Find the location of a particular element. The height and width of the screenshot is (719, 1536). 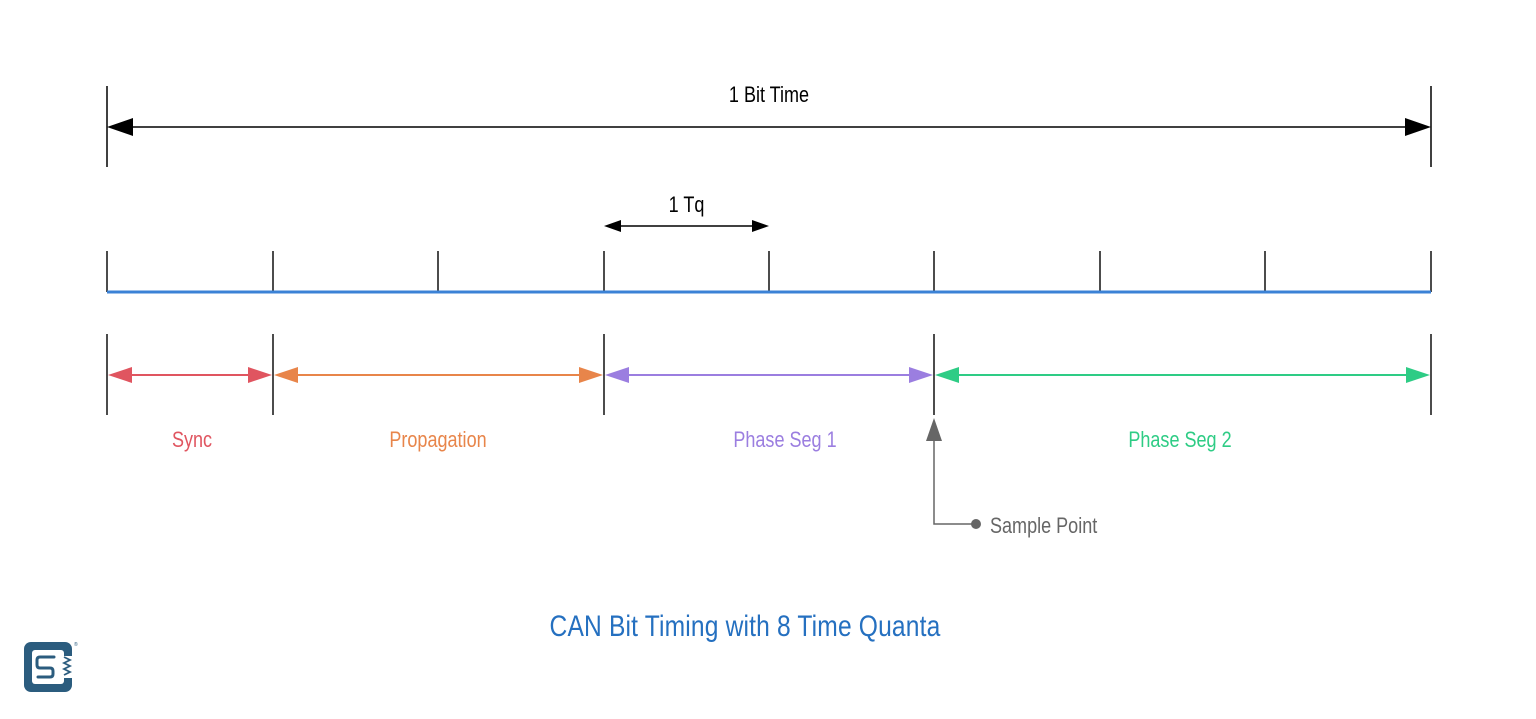

bit-time-label: 1 Bit Time is located at coordinates (769, 95).